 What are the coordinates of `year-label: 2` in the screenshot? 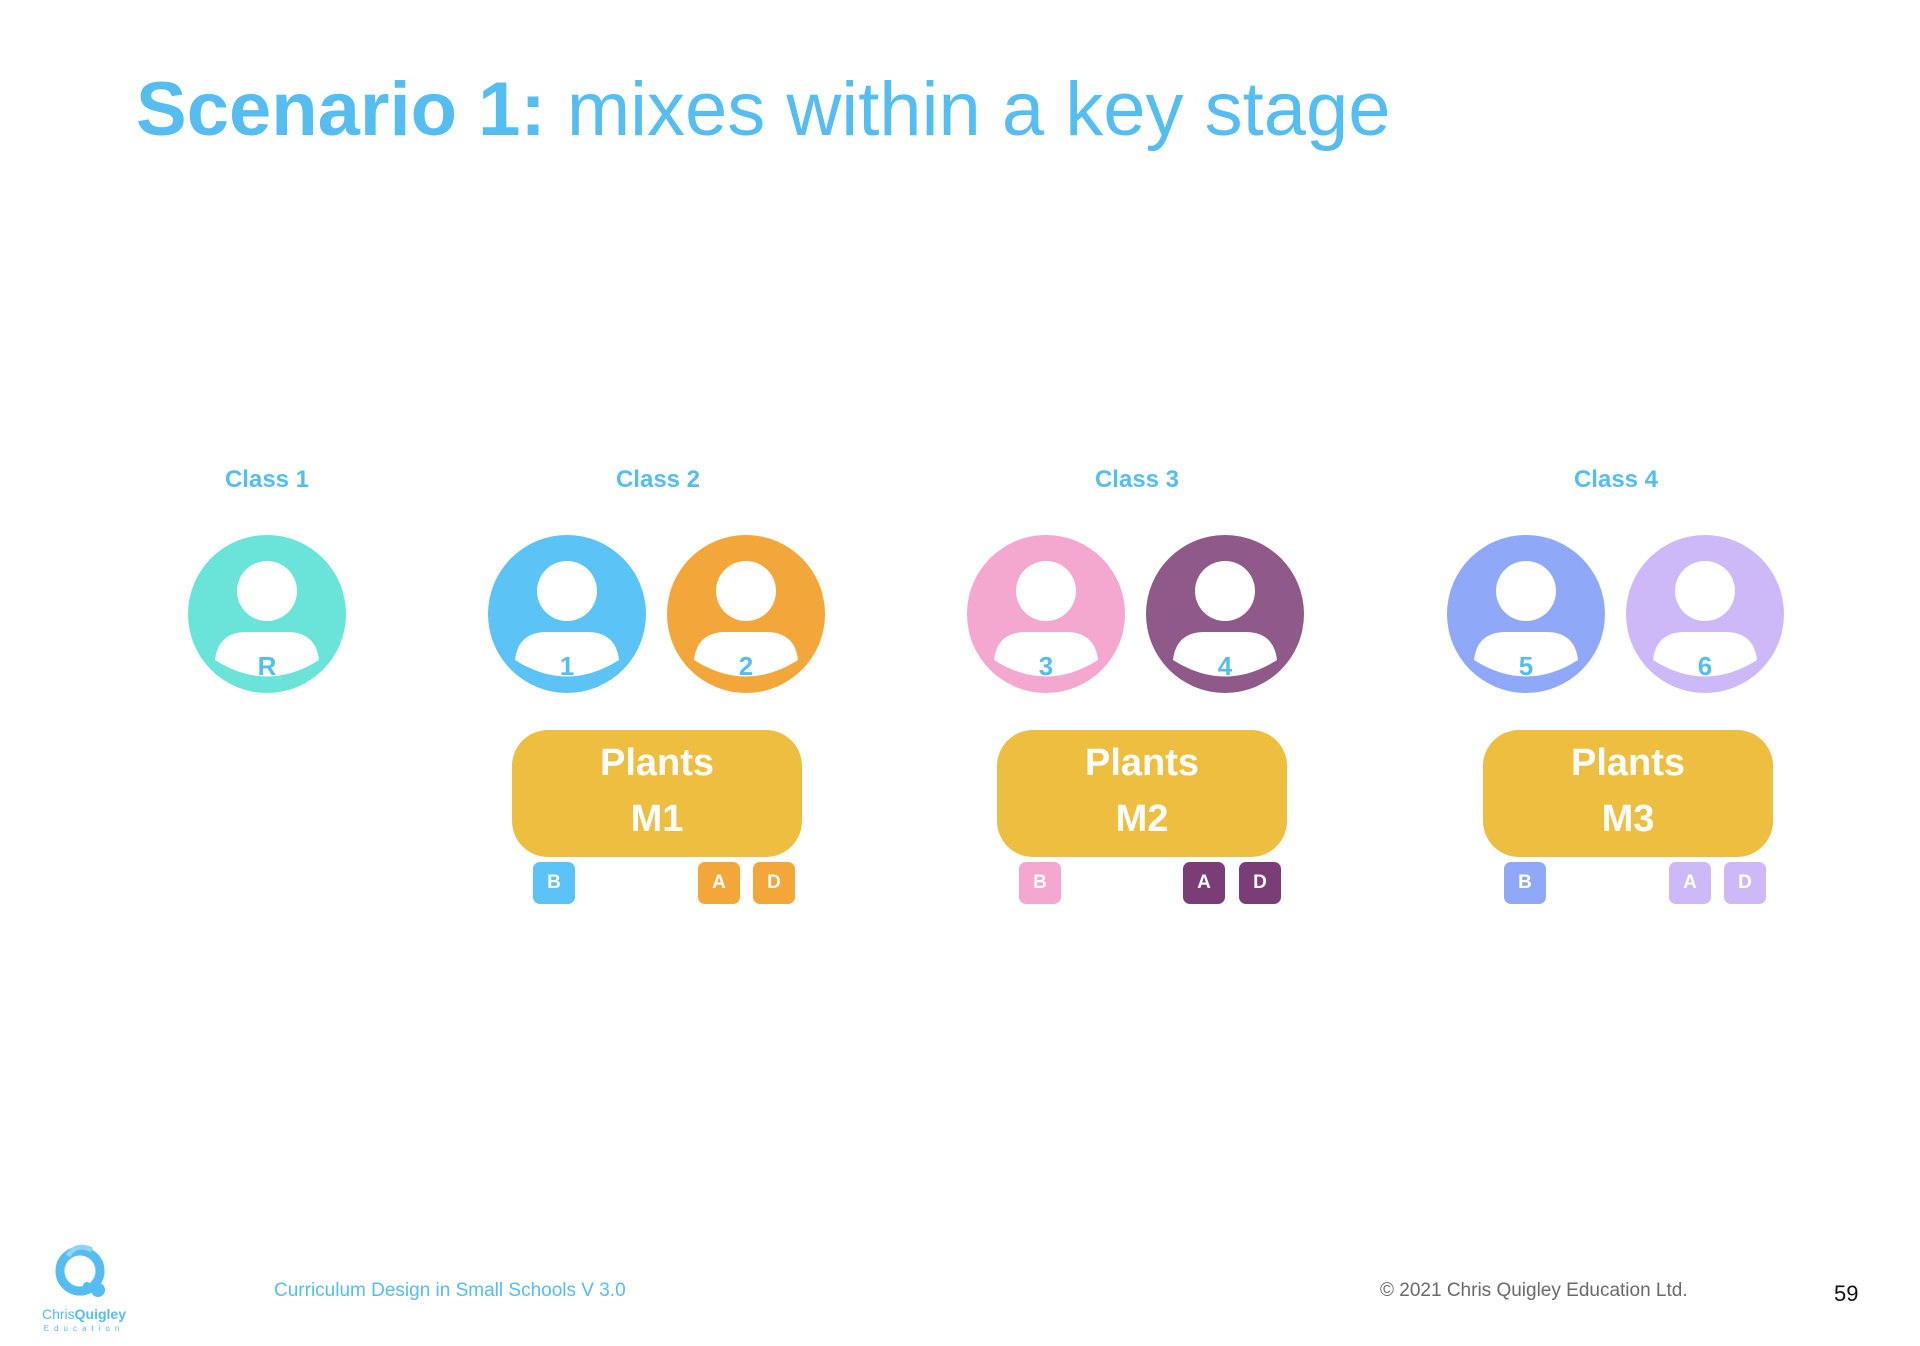 It's located at (746, 666).